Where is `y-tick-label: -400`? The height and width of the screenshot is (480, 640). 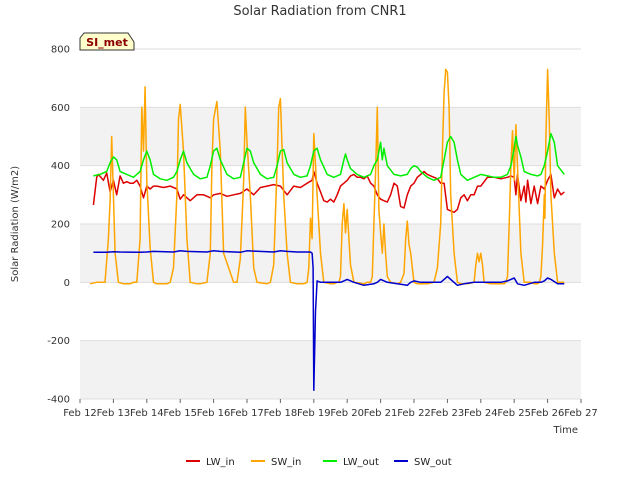
y-tick-label: -400 is located at coordinates (58, 400).